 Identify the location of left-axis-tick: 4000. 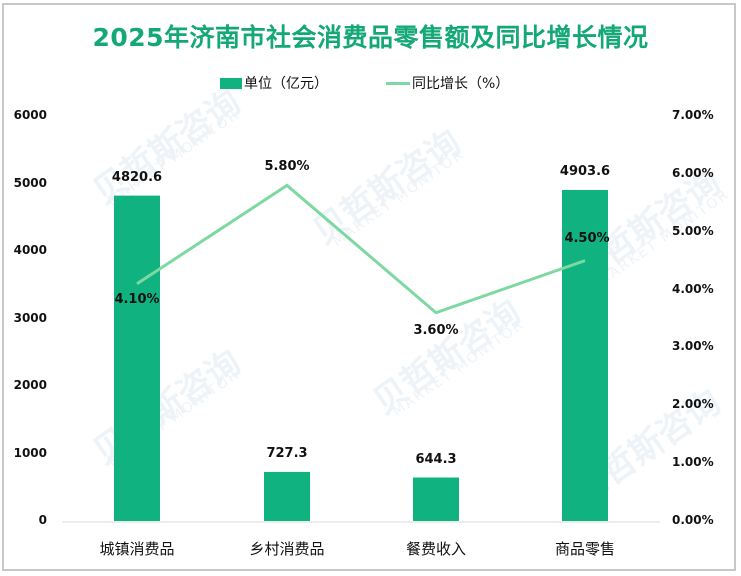
(30, 250).